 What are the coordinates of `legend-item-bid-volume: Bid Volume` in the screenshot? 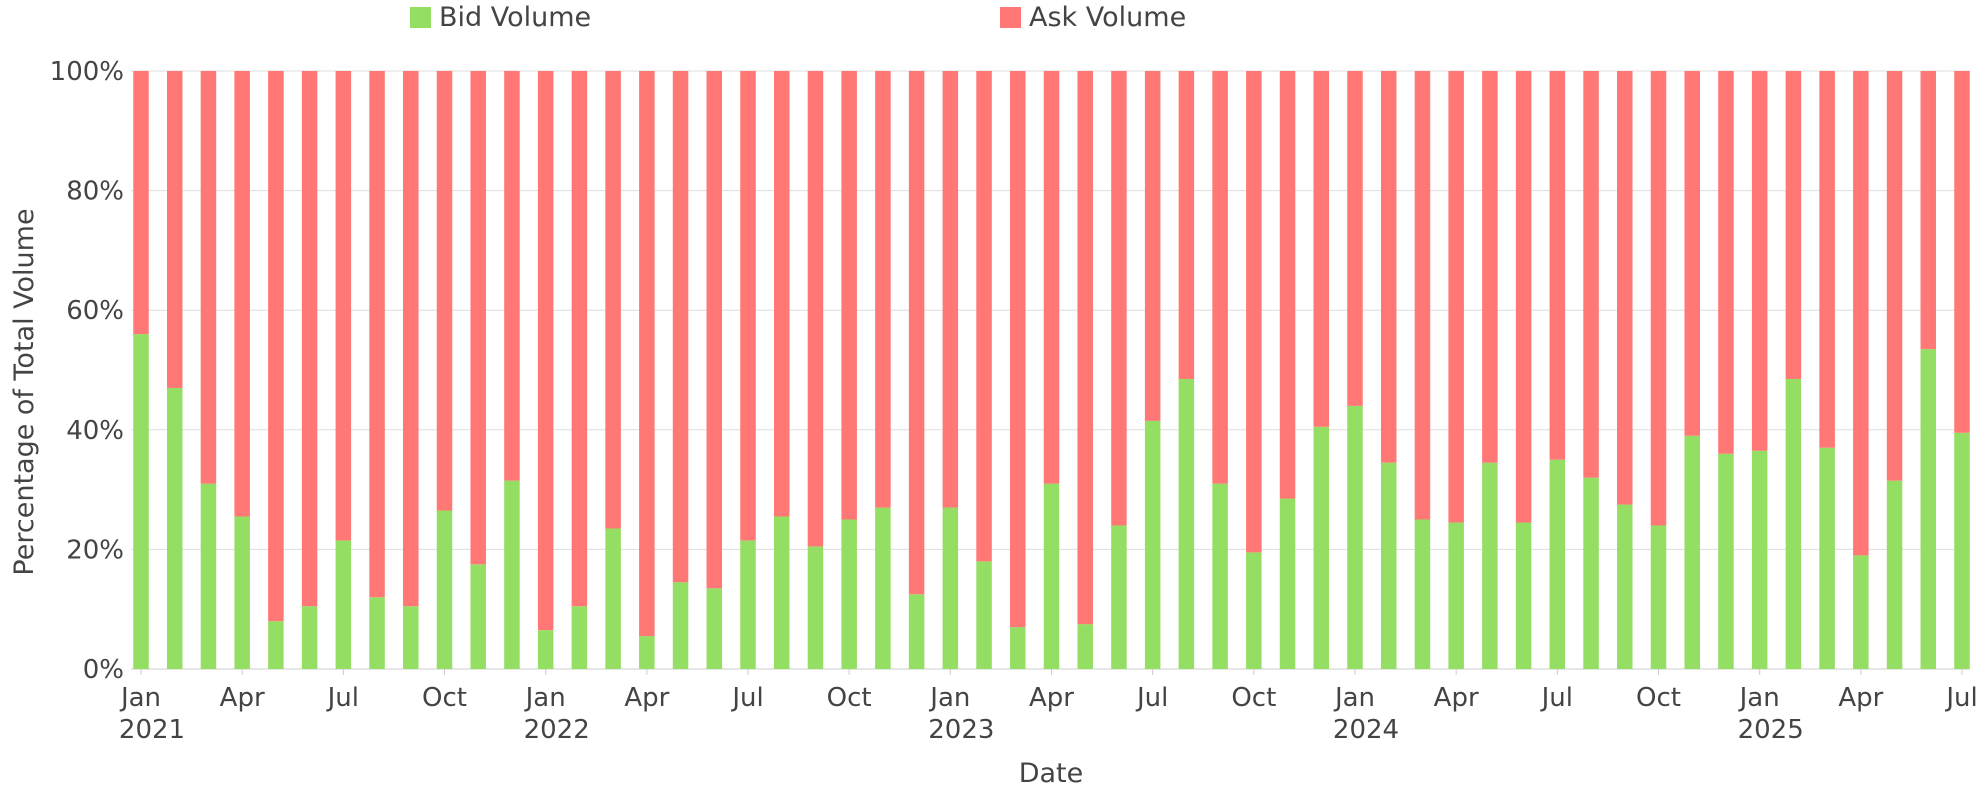 It's located at (500, 17).